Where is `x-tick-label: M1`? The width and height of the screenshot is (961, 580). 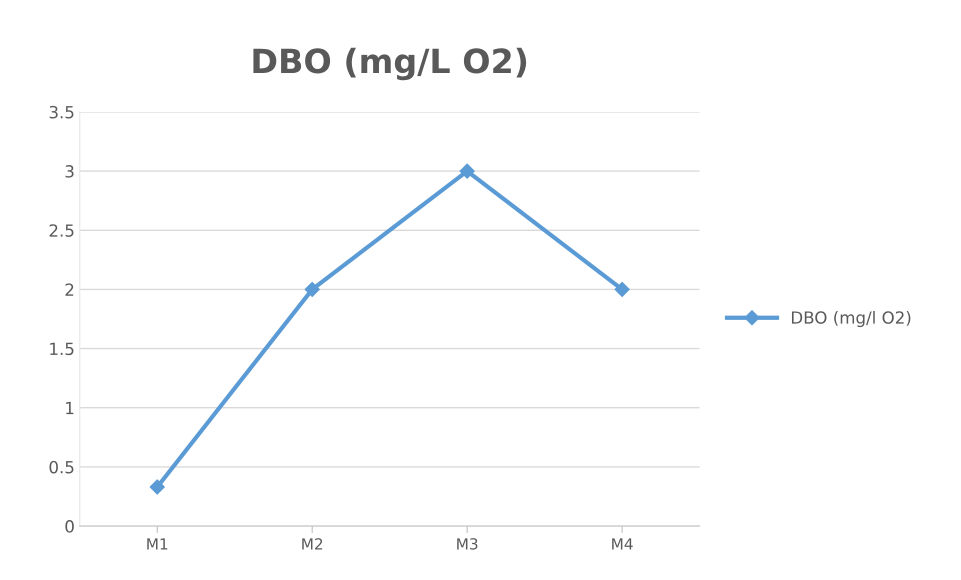 x-tick-label: M1 is located at coordinates (157, 544).